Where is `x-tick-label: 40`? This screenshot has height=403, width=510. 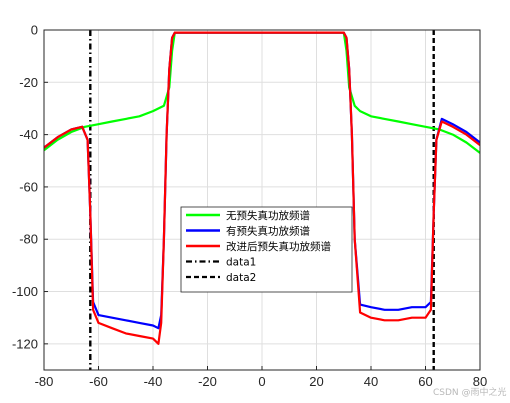
x-tick-label: 40 is located at coordinates (371, 381).